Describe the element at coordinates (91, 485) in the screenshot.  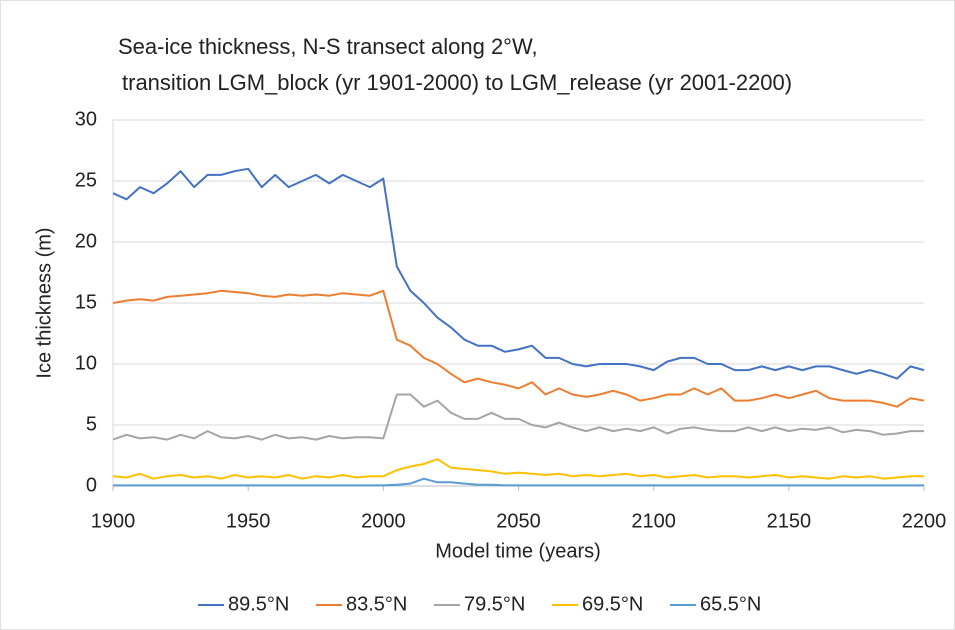
I see `y-tick-label: 0` at that location.